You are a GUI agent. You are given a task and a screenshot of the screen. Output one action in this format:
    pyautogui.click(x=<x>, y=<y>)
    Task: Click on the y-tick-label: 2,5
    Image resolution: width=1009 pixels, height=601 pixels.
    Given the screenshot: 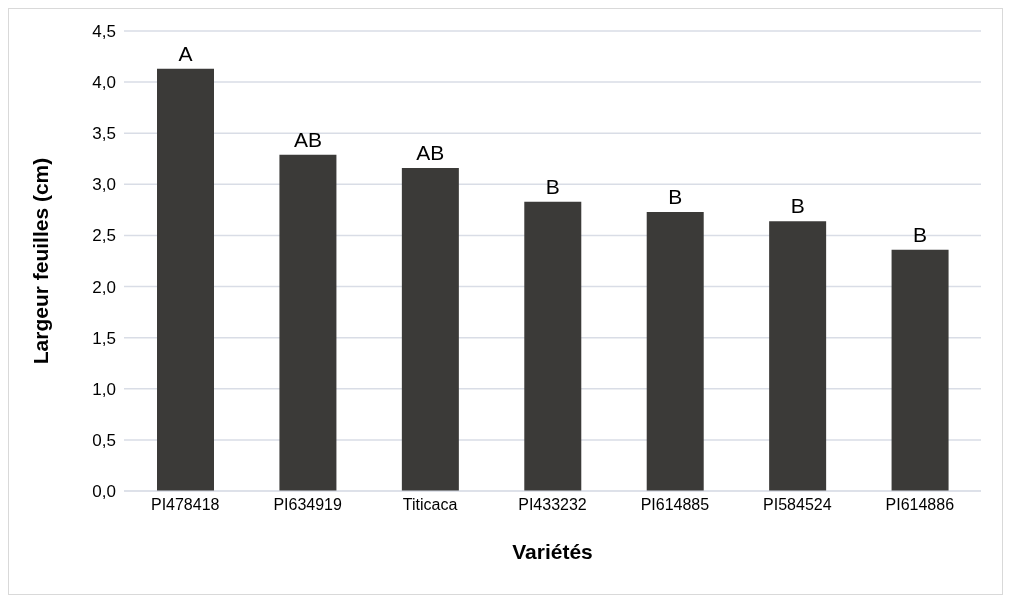 What is the action you would take?
    pyautogui.click(x=104, y=236)
    